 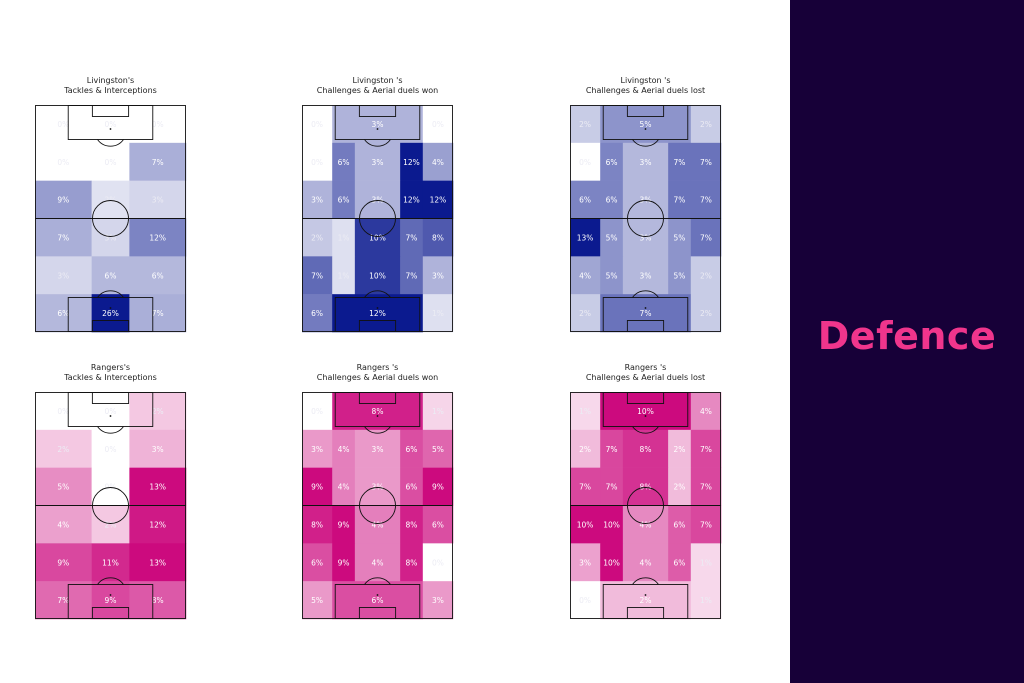 What do you see at coordinates (317, 449) in the screenshot?
I see `cell-label: 3%` at bounding box center [317, 449].